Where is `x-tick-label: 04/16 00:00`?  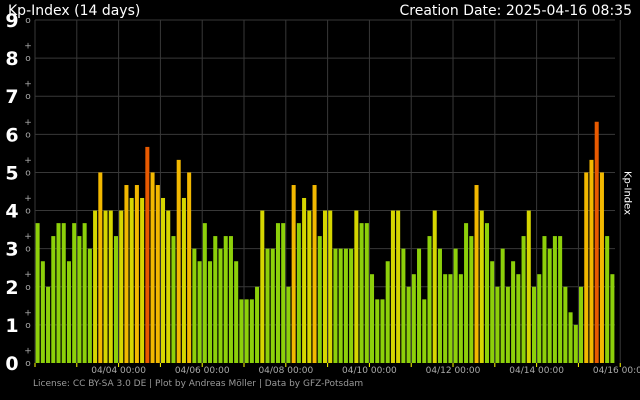
x-tick-label: 04/16 00:00 is located at coordinates (616, 371).